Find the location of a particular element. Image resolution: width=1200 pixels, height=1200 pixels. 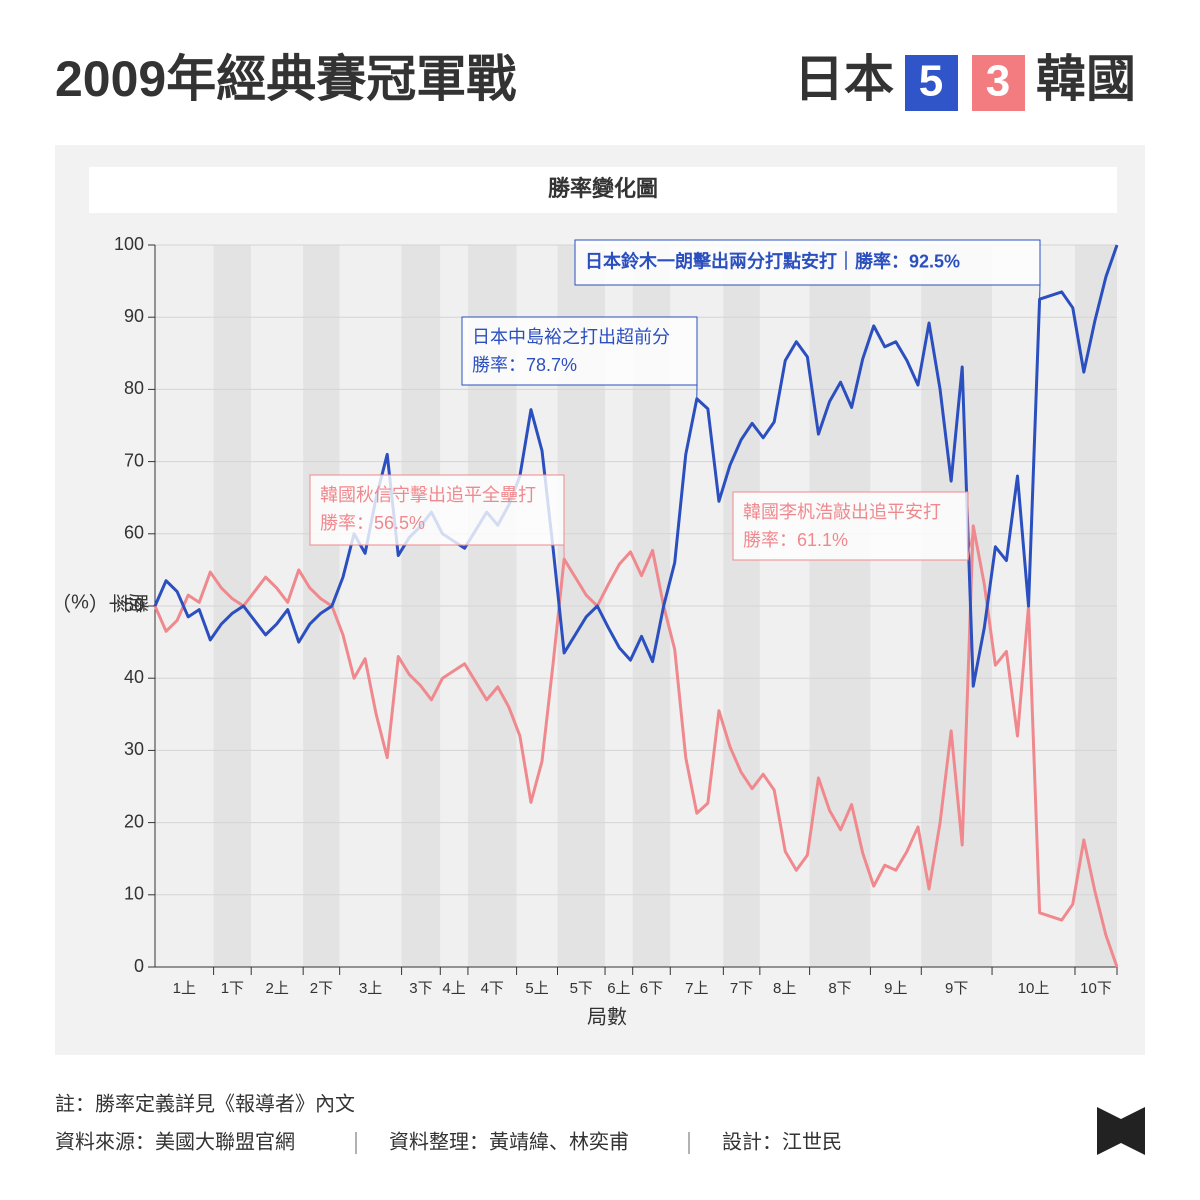

x-axis-label: 局數 is located at coordinates (607, 1016).